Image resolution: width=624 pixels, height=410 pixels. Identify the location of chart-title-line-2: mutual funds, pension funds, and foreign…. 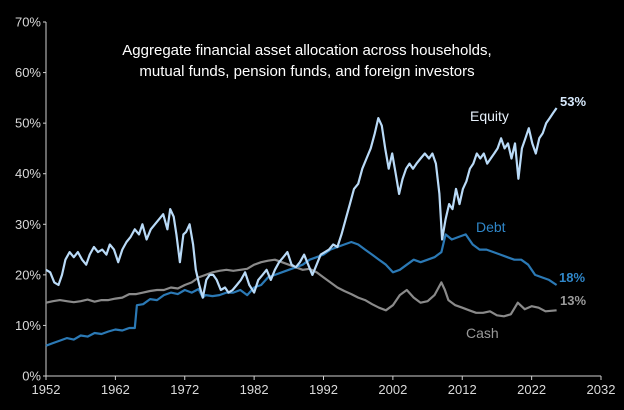
(306, 71).